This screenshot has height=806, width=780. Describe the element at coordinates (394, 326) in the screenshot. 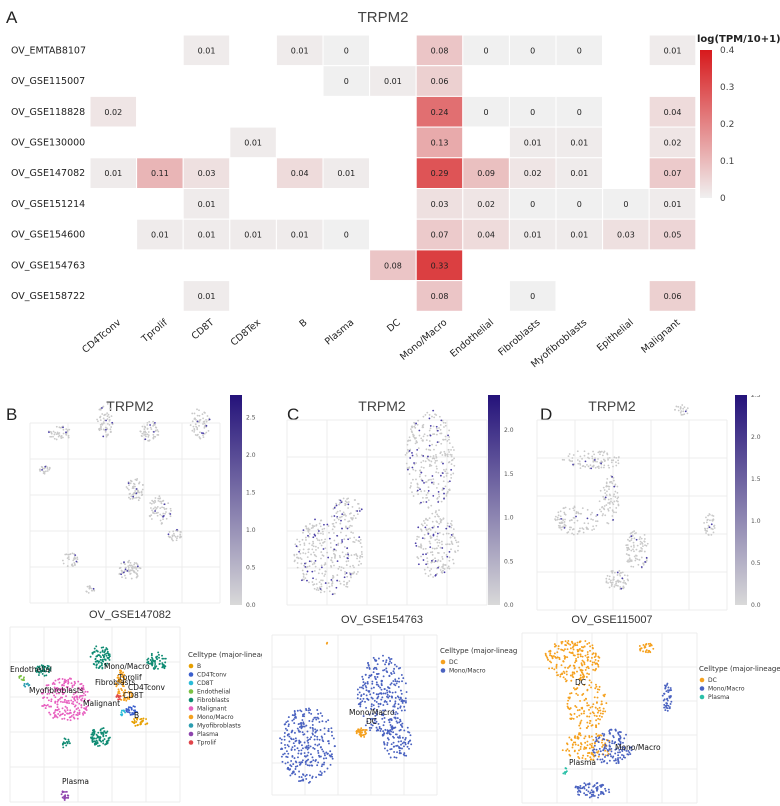

I see `heatmap-column-label: DC` at that location.